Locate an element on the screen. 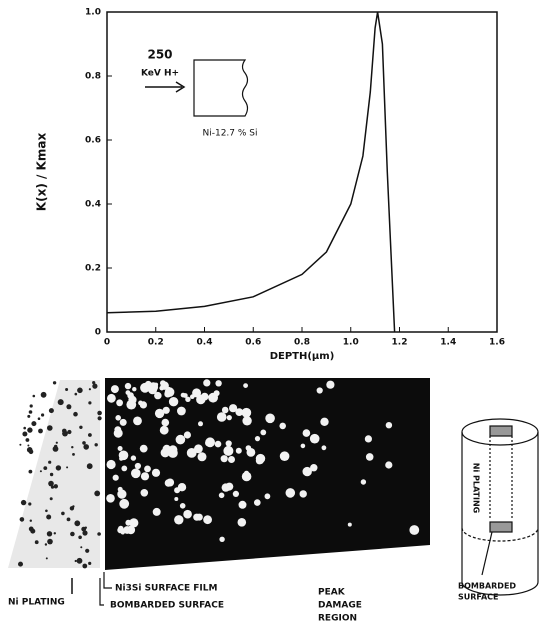 Image resolution: width=545 pixels, height=638 pixels. label: PEAK is located at coordinates (332, 593).